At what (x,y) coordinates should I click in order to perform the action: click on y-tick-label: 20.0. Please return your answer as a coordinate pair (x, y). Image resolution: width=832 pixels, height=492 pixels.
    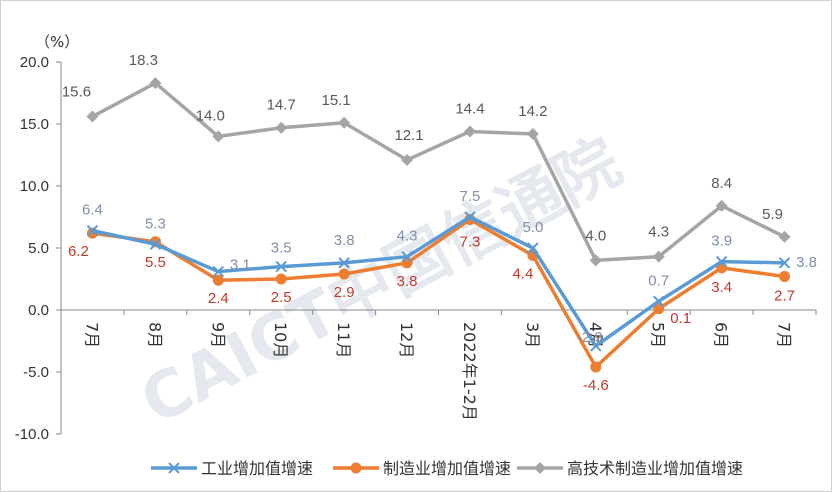
    Looking at the image, I should click on (34, 62).